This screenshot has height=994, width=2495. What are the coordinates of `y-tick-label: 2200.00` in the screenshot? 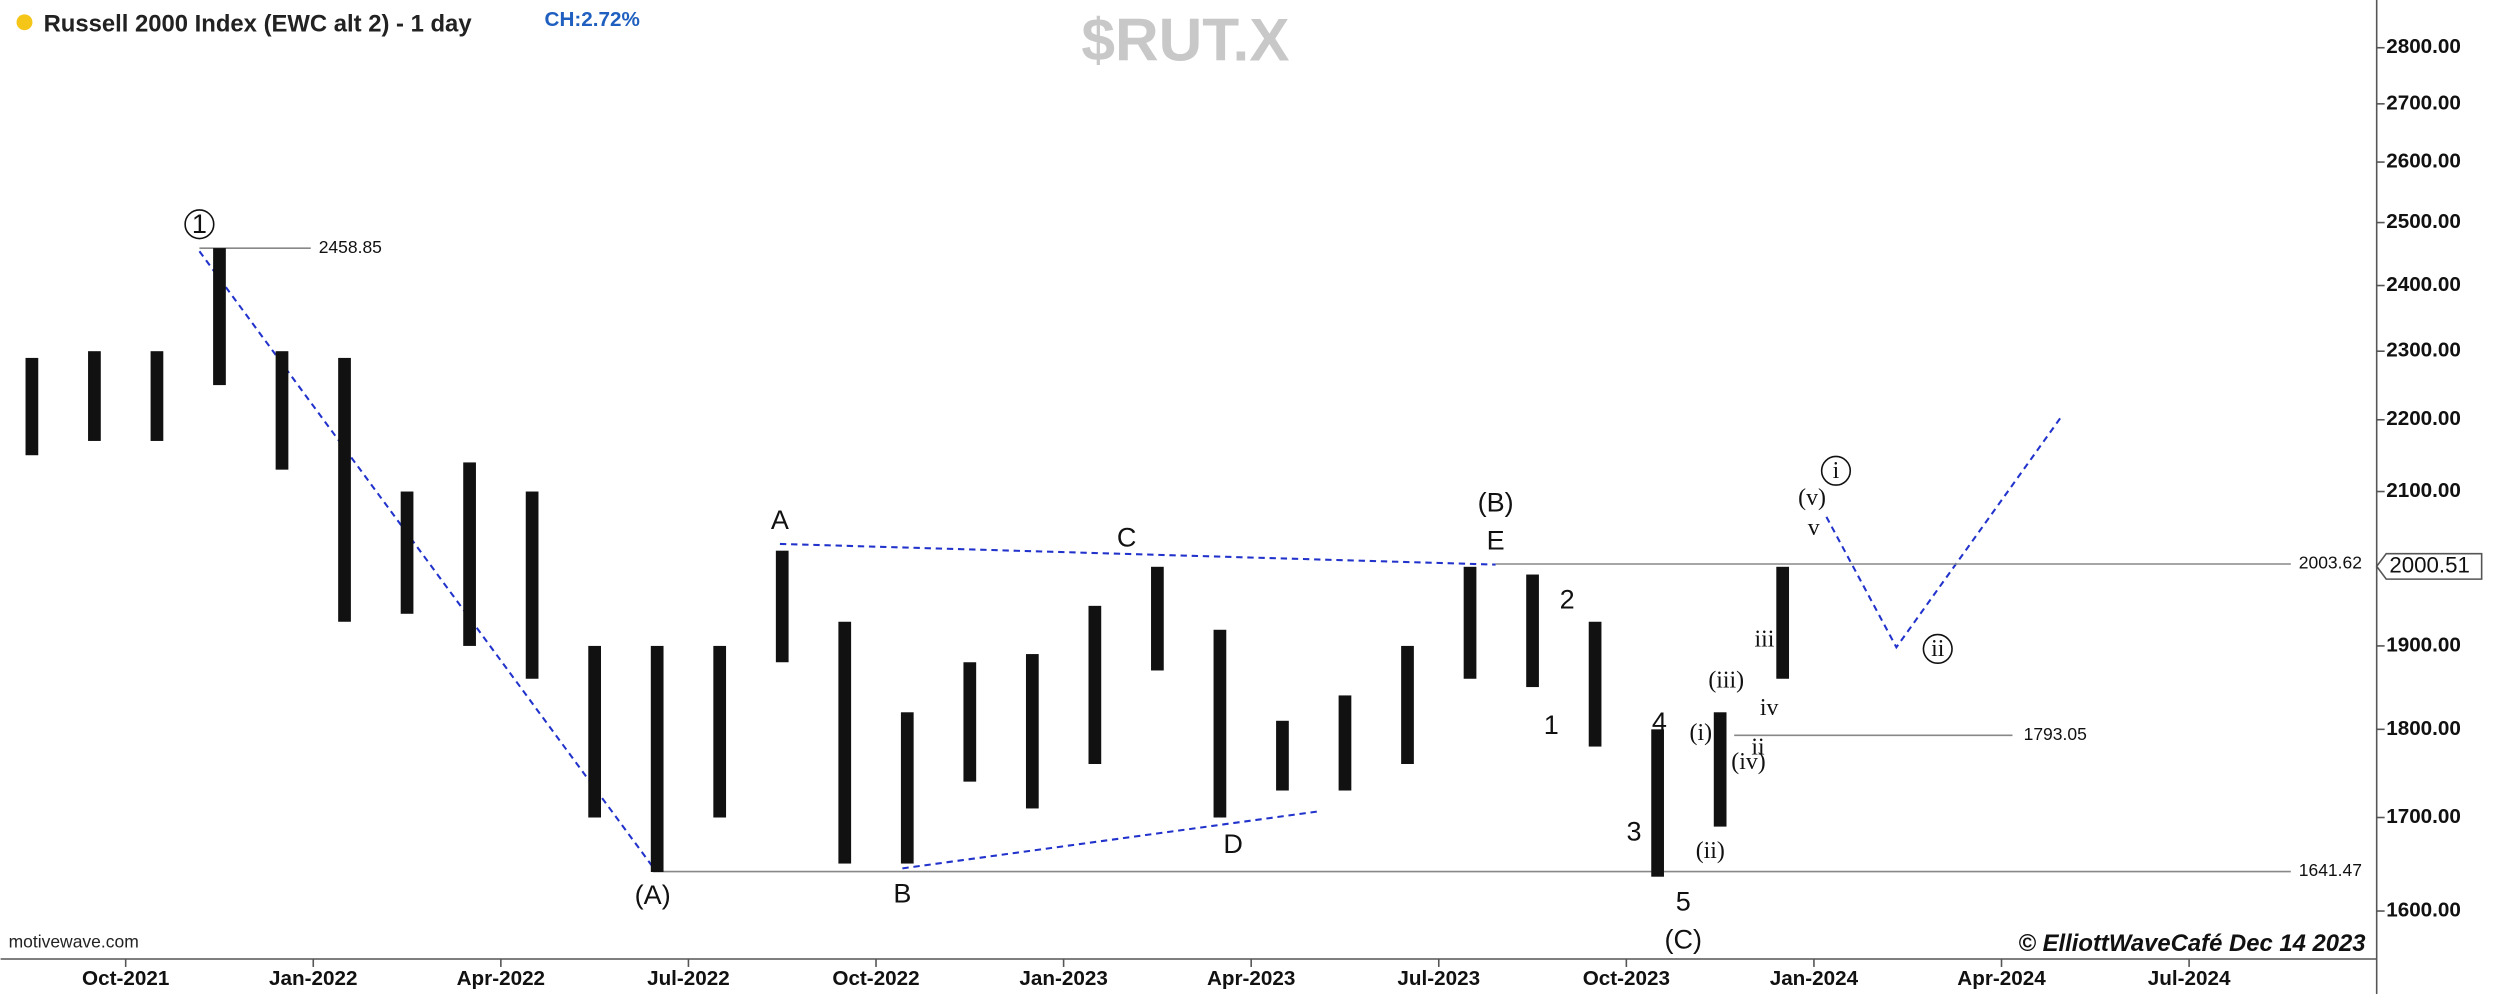 It's located at (2423, 418).